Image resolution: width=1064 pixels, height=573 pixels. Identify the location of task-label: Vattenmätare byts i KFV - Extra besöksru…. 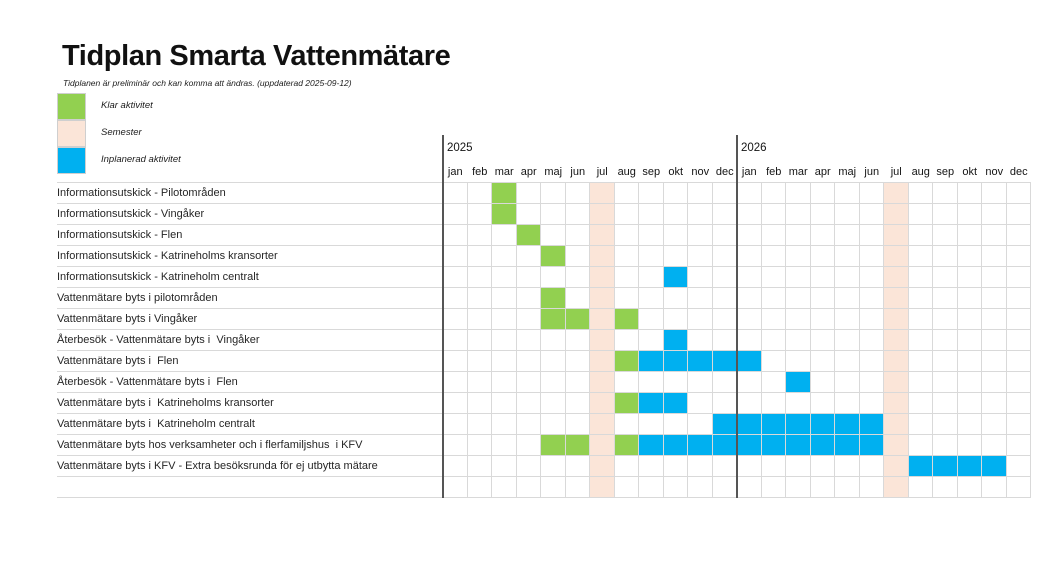
(250, 466).